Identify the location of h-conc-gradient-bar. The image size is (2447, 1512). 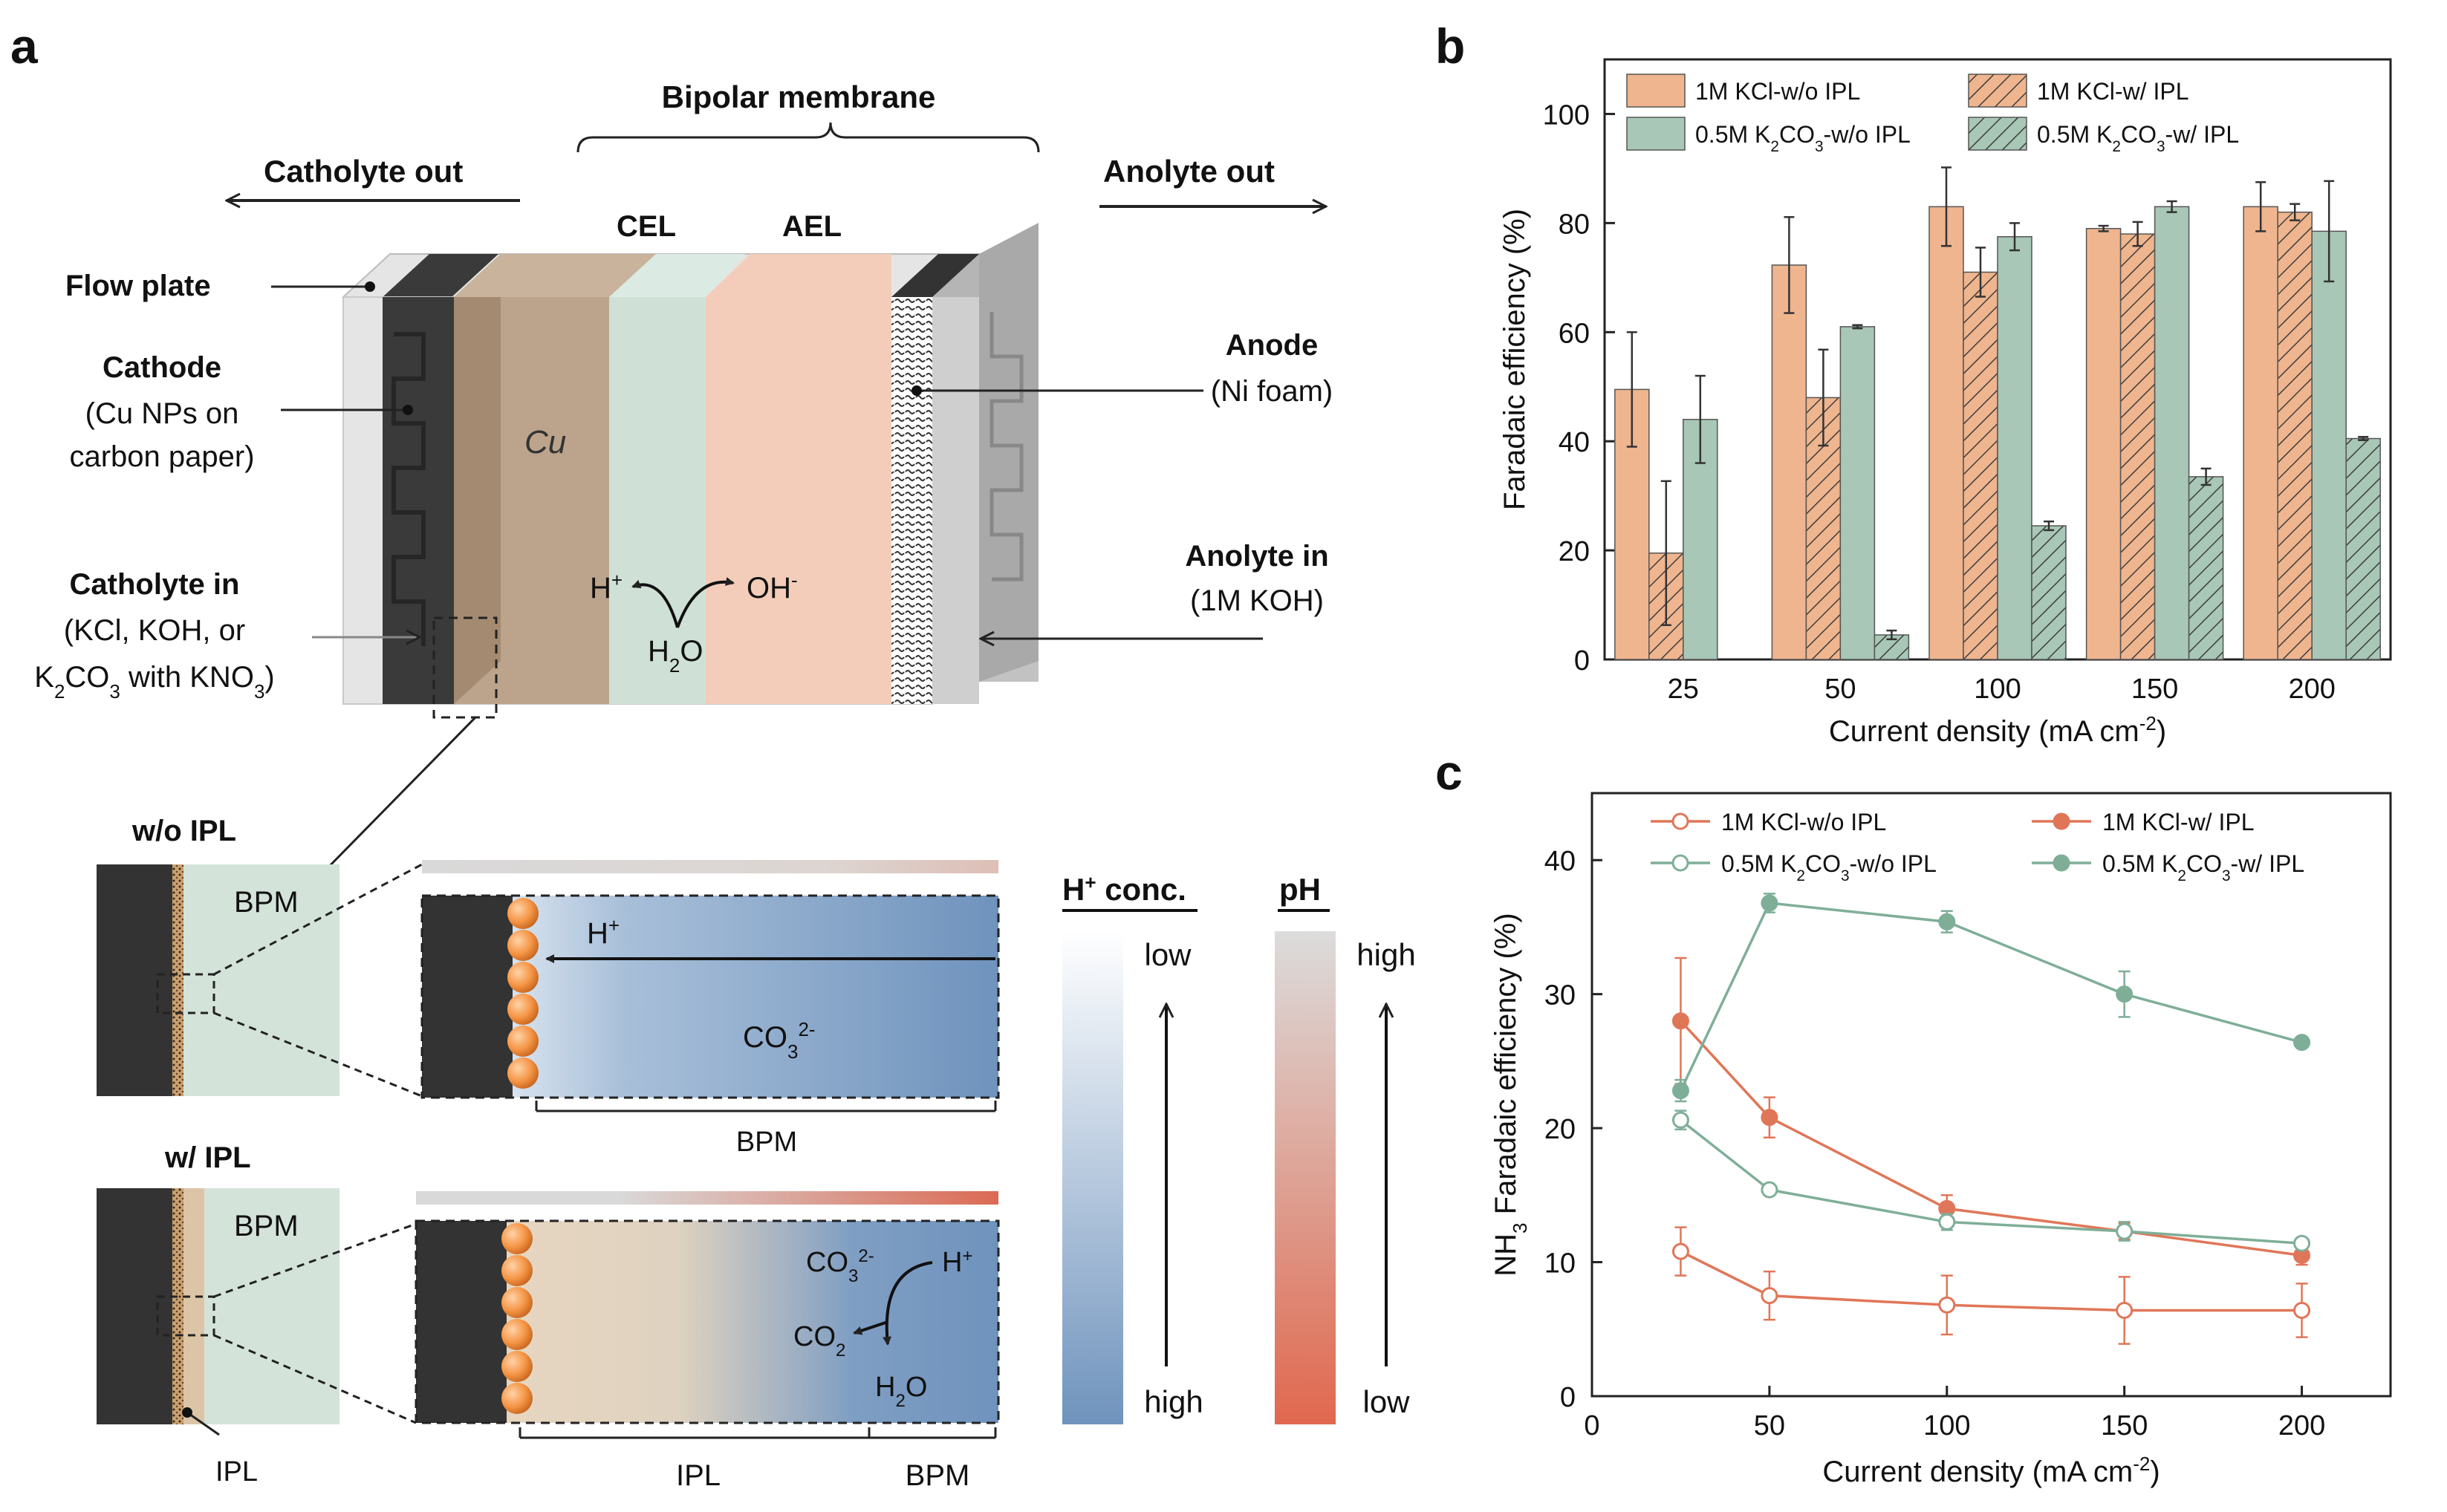
(1093, 1177).